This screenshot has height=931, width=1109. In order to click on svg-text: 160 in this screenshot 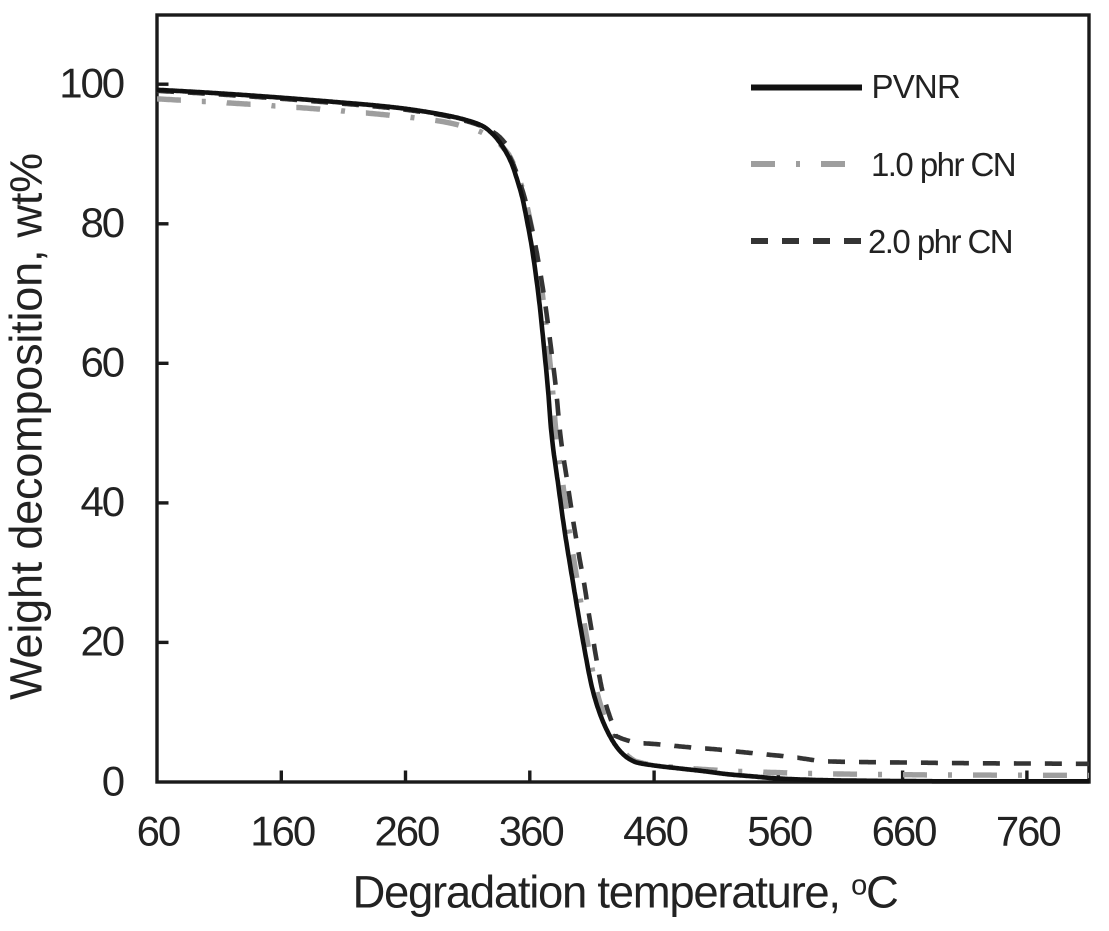, I will do `click(282, 831)`.